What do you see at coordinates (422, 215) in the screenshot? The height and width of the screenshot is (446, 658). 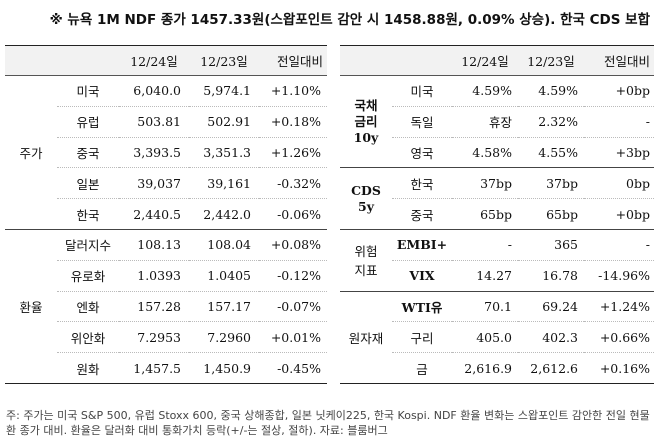 I see `row-item-label: 중국` at bounding box center [422, 215].